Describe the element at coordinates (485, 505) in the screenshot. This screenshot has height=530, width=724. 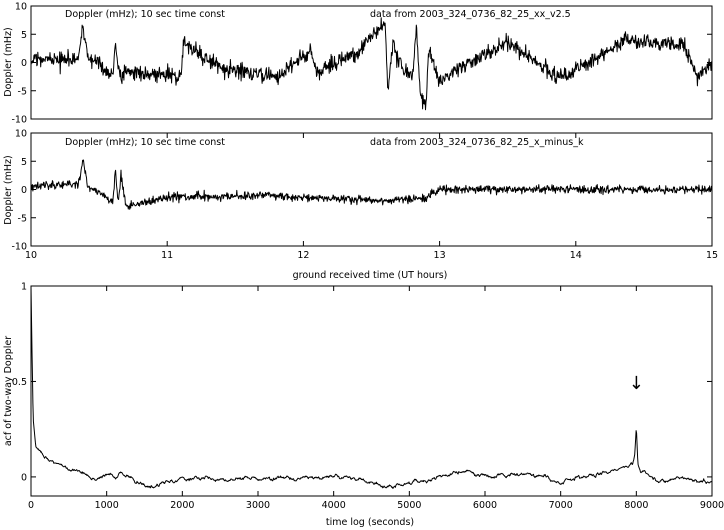
I see `x-tick-label: 6000` at that location.